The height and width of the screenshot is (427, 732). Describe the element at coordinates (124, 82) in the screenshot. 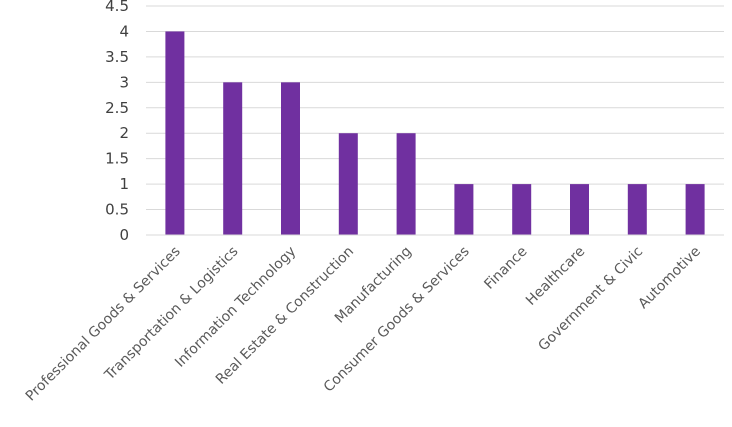

I see `y-tick-label: 3` at that location.